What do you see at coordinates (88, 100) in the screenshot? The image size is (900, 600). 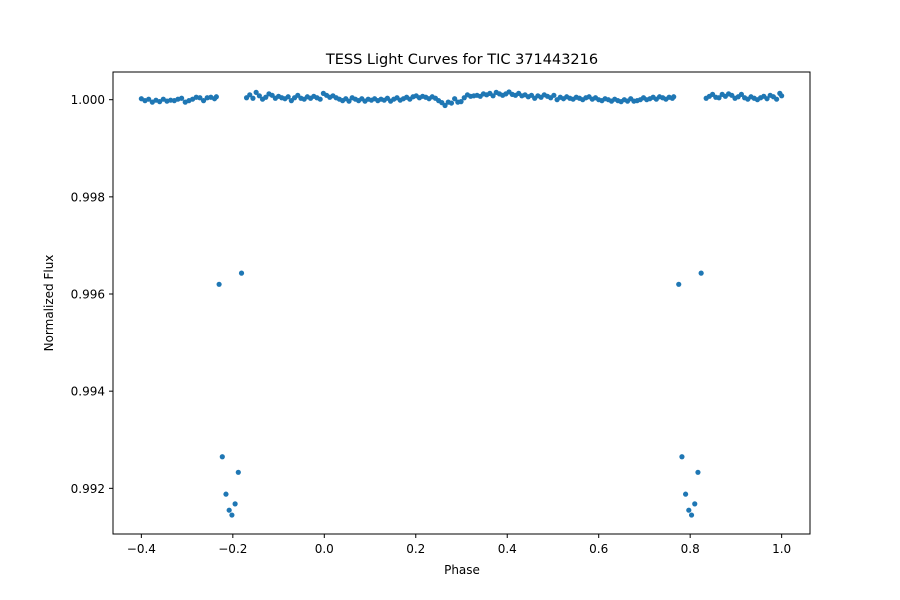 I see `y-tick-label: 1.000` at bounding box center [88, 100].